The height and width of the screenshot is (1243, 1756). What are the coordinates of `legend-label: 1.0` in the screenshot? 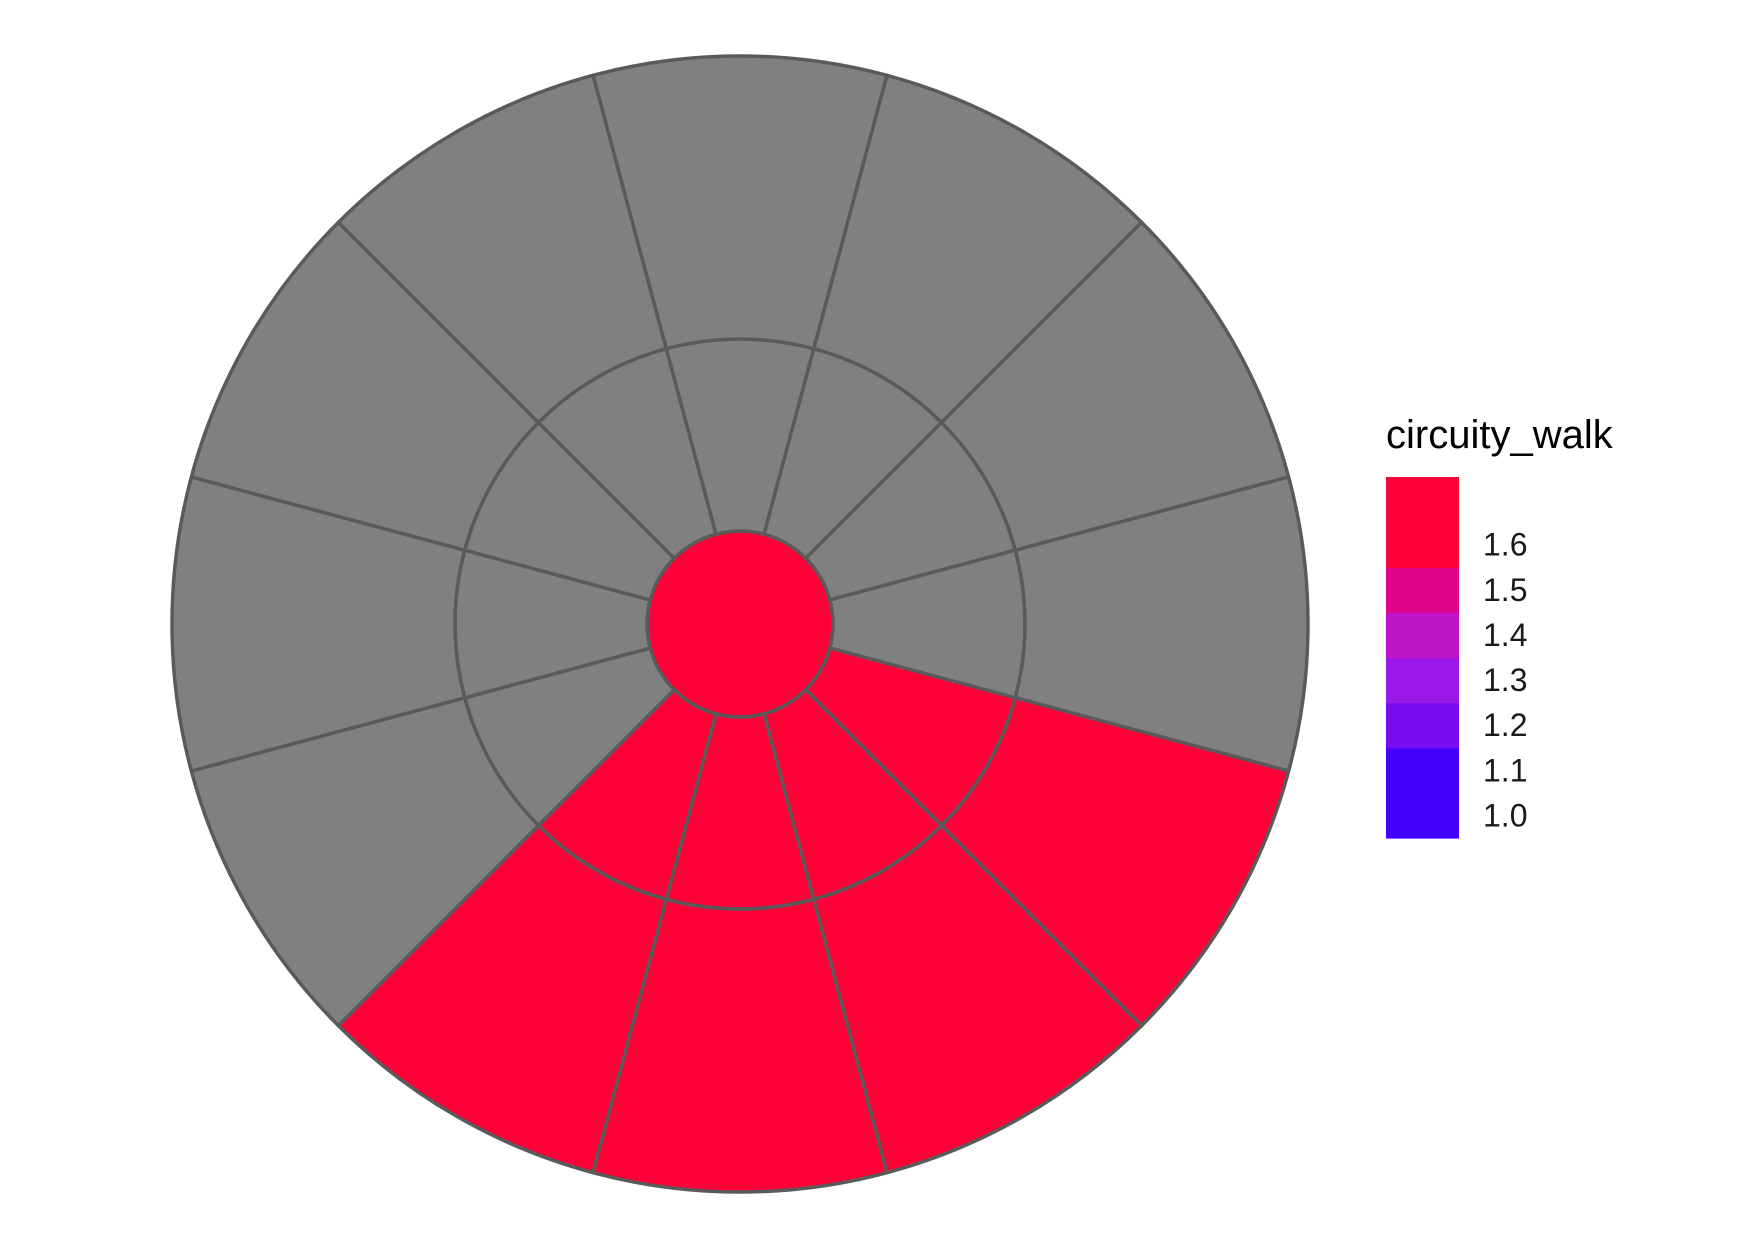 It's located at (1505, 815).